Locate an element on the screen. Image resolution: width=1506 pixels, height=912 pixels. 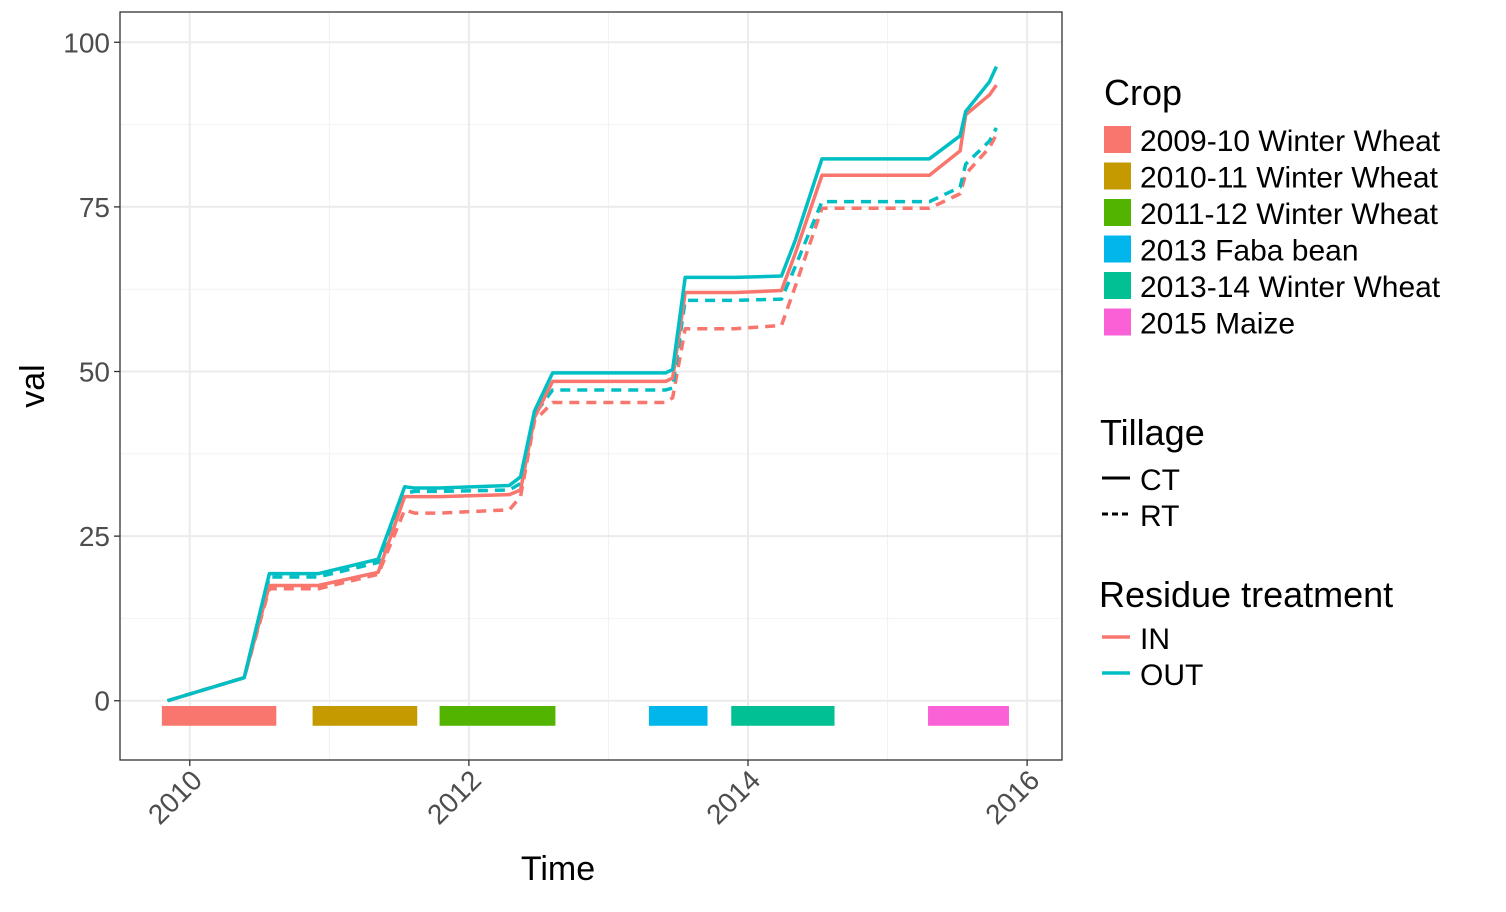
legend-residue-label: IN is located at coordinates (1155, 639).